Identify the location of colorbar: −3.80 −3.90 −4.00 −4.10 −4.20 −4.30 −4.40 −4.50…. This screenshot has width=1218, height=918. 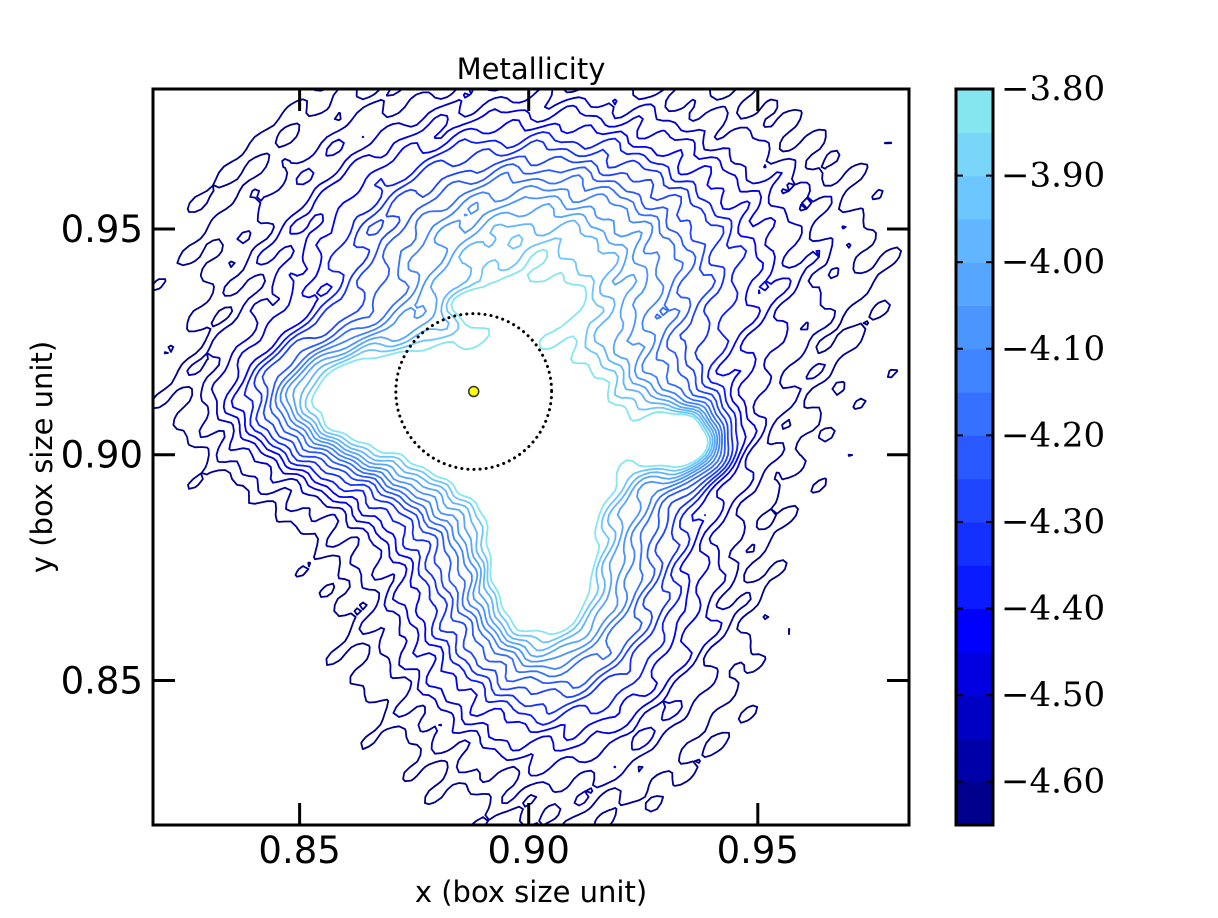
(1029, 448).